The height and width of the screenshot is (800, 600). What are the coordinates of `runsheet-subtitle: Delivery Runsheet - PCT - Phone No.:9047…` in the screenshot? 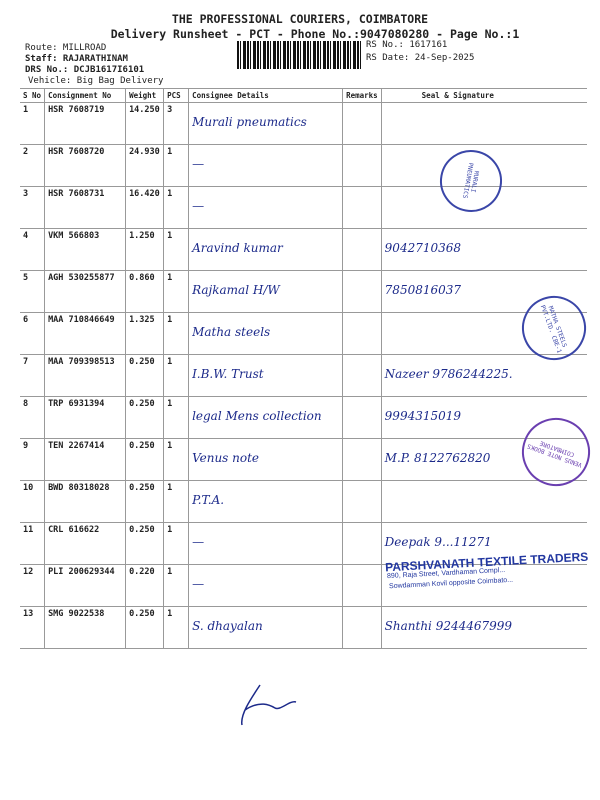 It's located at (315, 34).